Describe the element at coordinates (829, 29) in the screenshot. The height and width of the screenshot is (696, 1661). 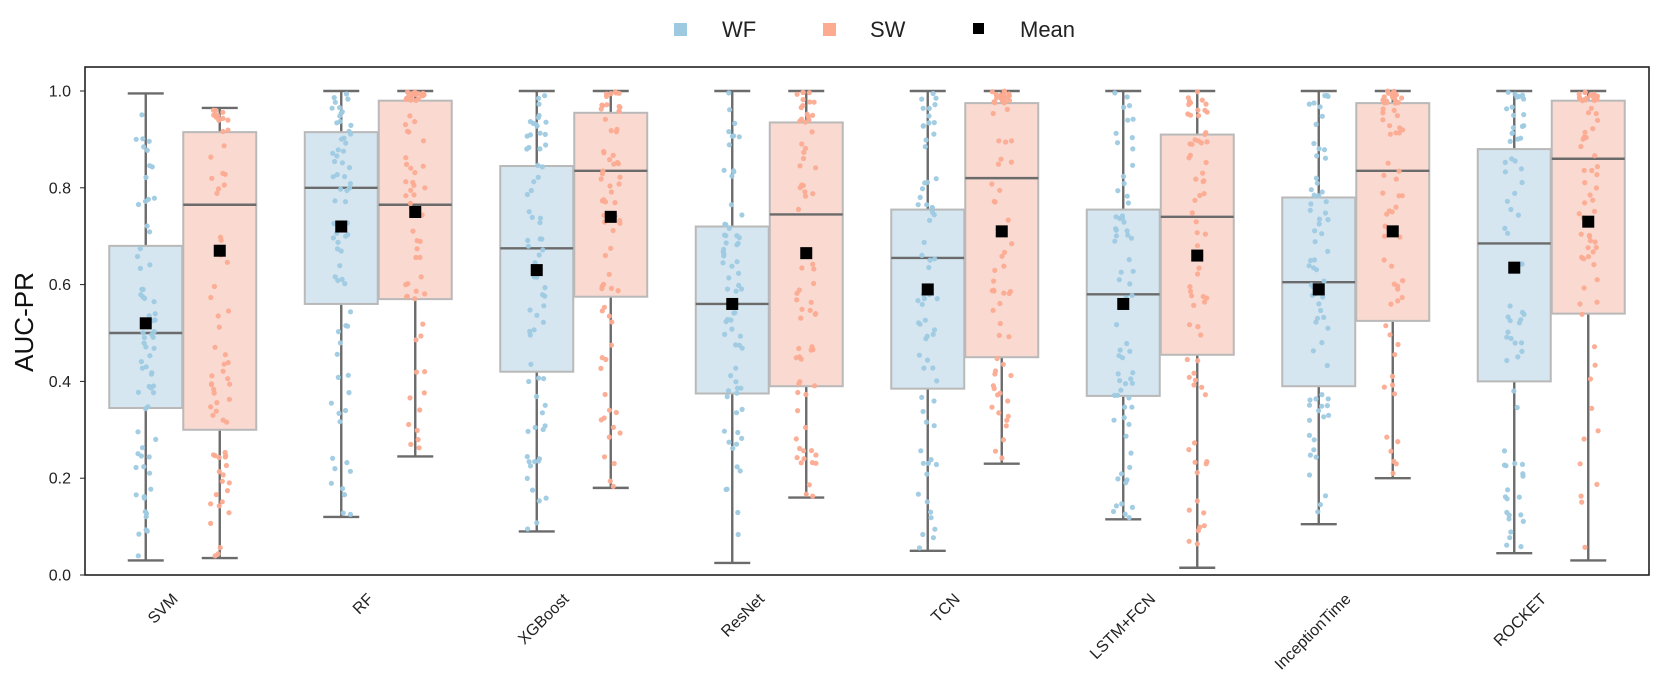
I see `legend-swatch-sw` at that location.